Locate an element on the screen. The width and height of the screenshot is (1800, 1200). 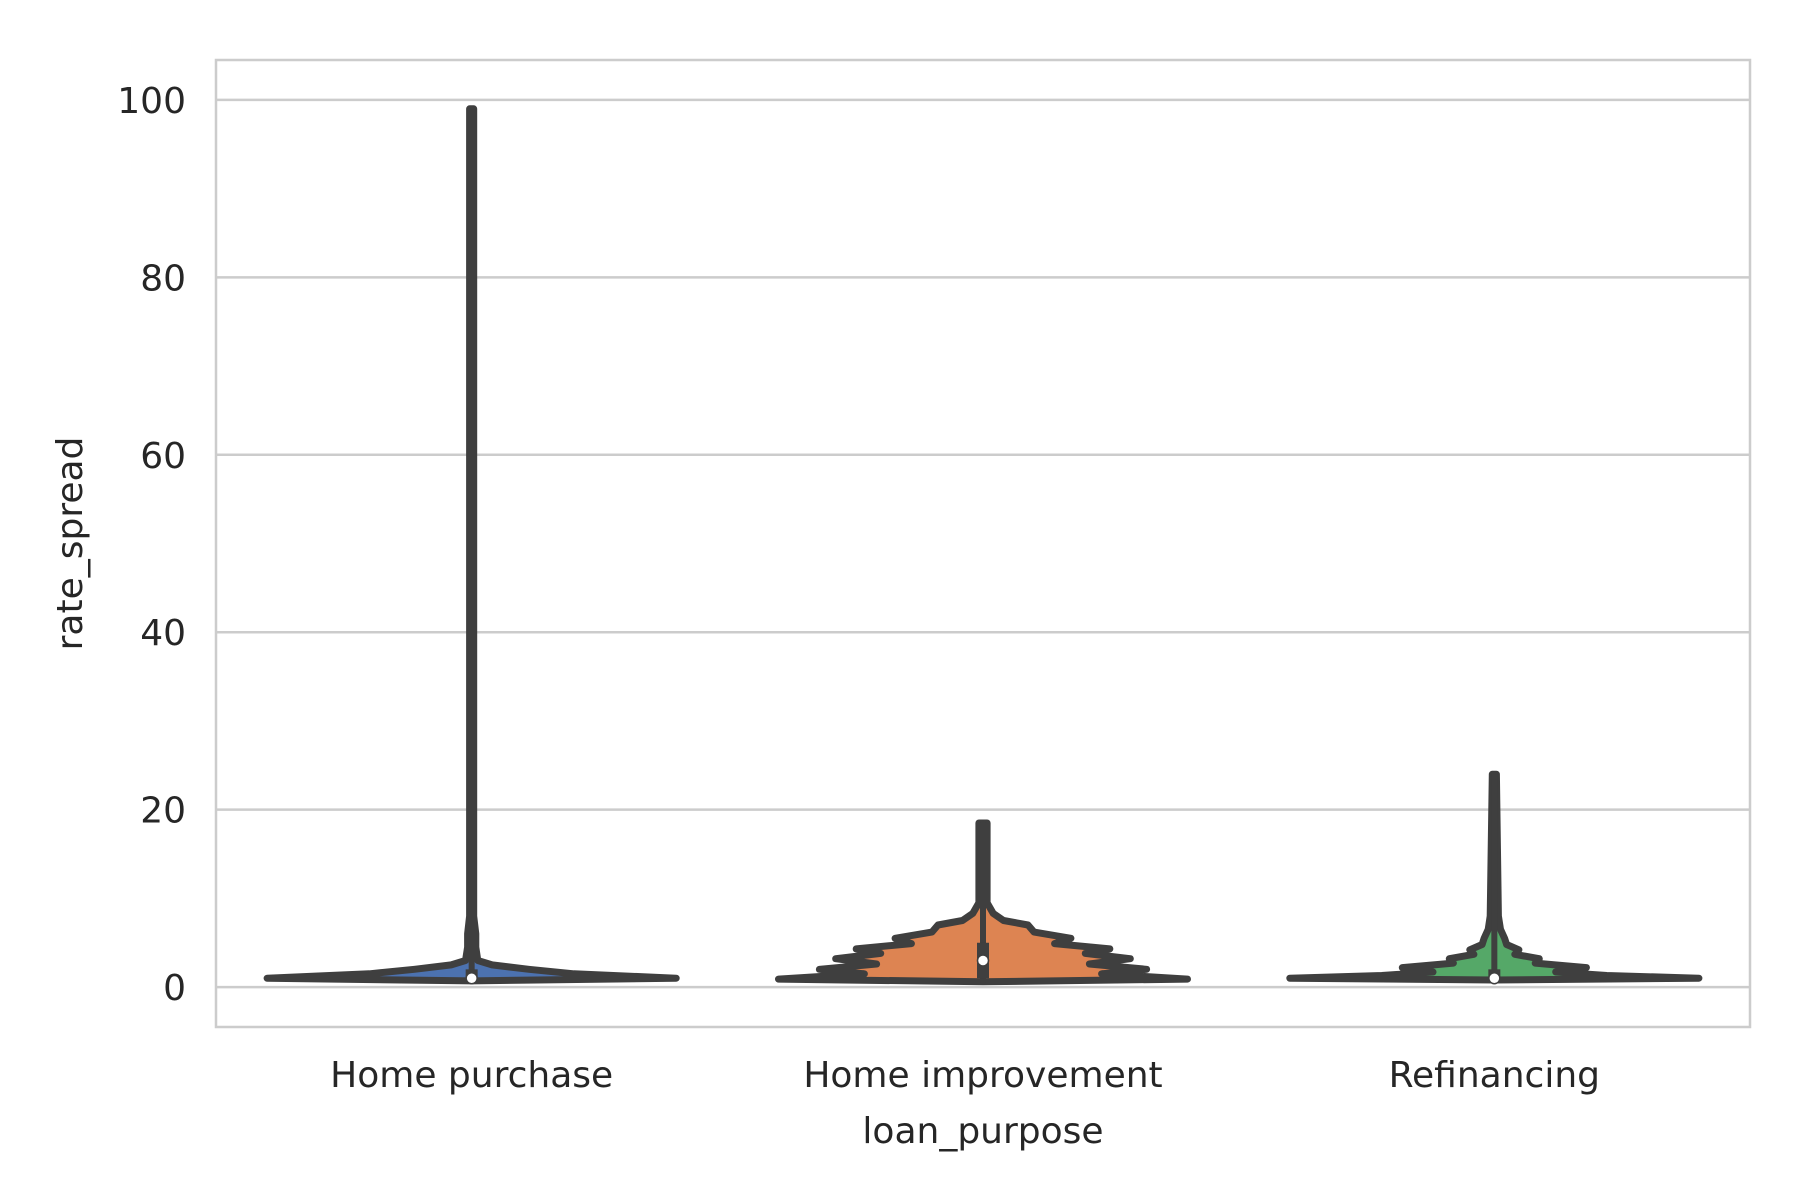
y-tick-label: 0 is located at coordinates (174, 988).